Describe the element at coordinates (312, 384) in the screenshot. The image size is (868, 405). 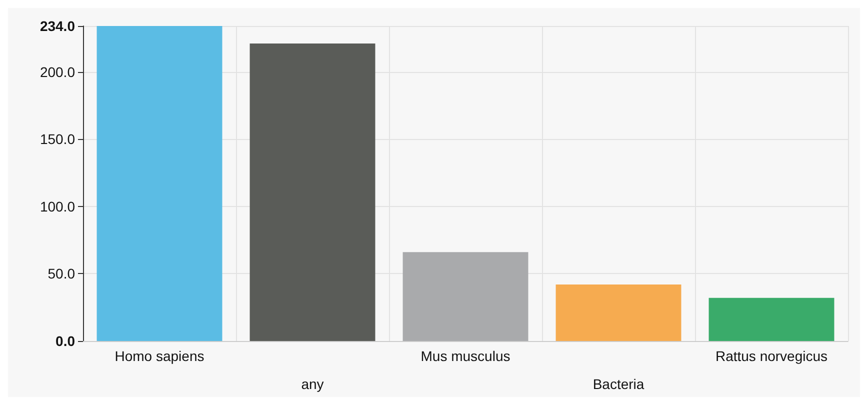
I see `x-tick-label: any` at that location.